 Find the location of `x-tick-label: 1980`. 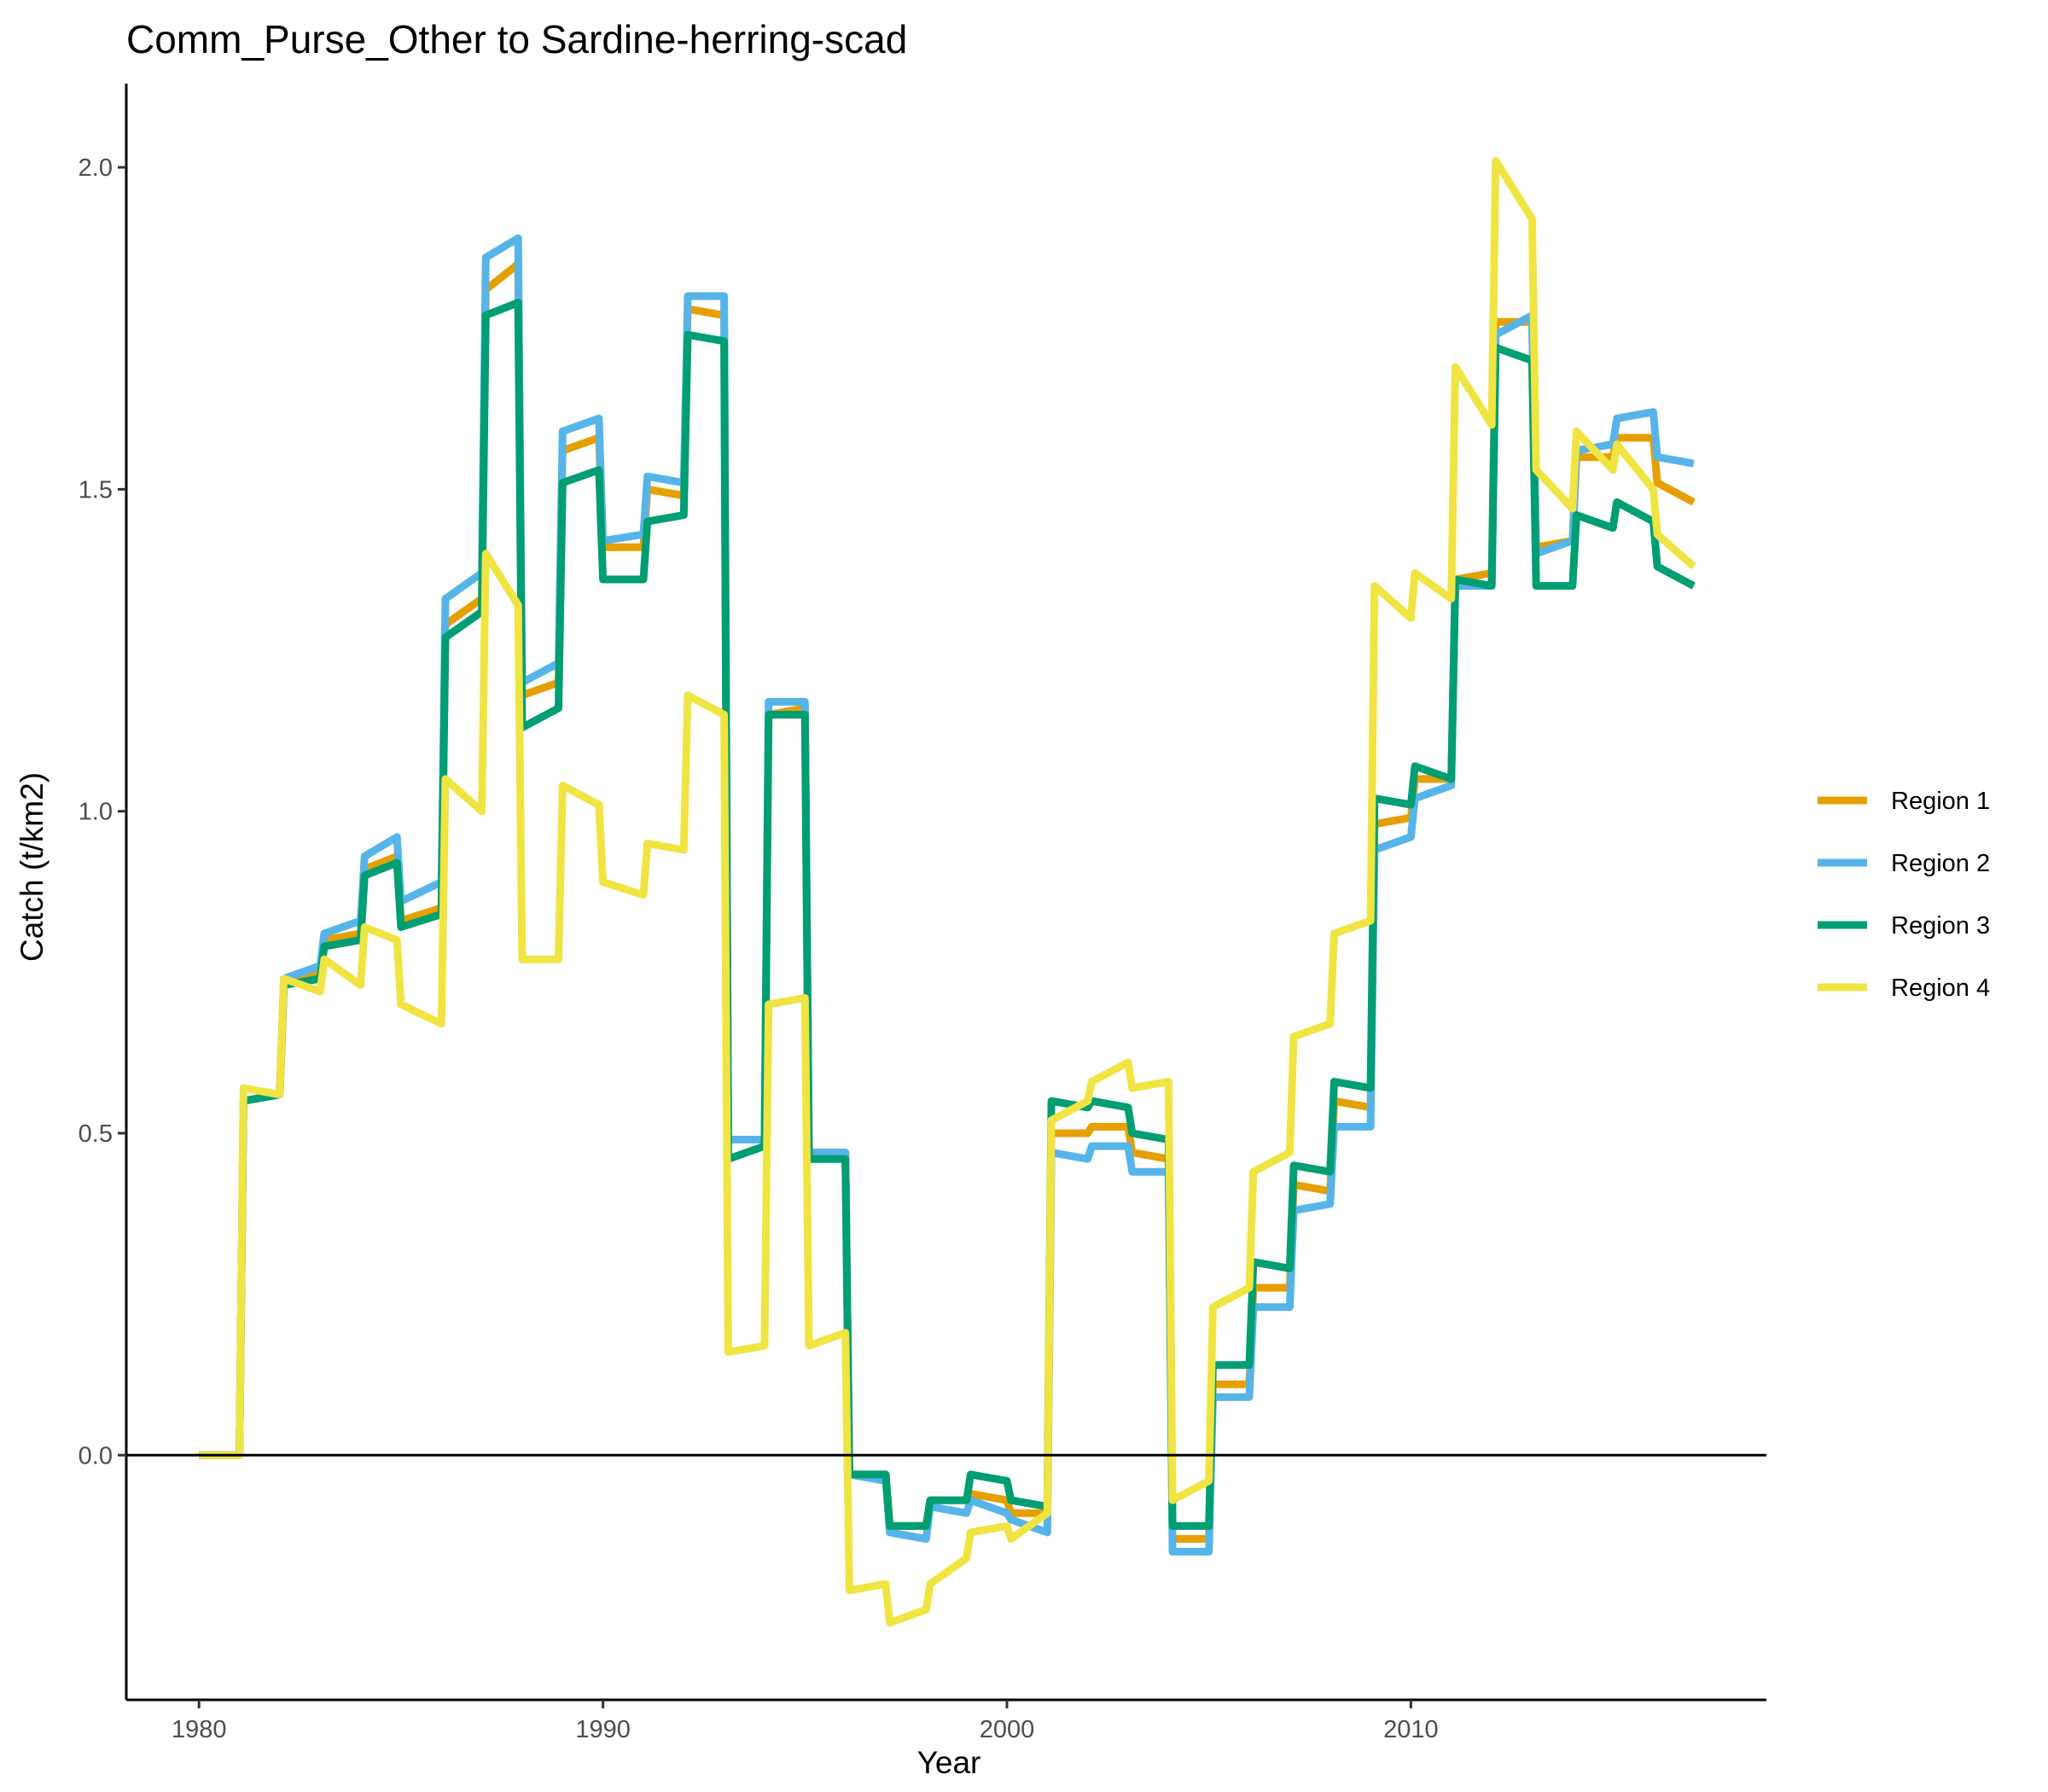

x-tick-label: 1980 is located at coordinates (199, 1729).